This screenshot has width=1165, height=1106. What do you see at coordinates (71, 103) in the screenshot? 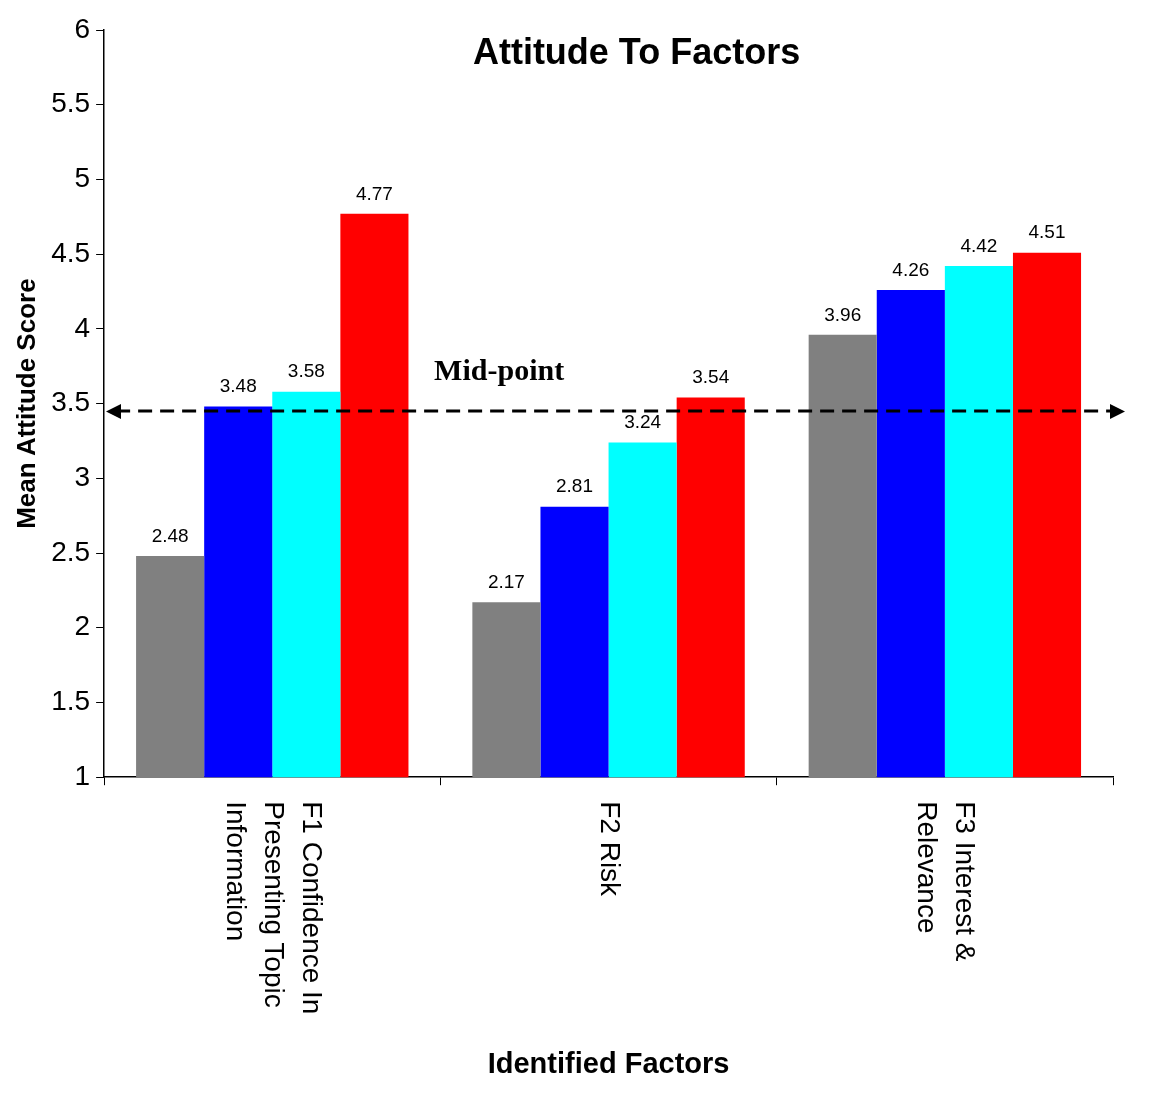
I see `y-tick-label: 5.5` at bounding box center [71, 103].